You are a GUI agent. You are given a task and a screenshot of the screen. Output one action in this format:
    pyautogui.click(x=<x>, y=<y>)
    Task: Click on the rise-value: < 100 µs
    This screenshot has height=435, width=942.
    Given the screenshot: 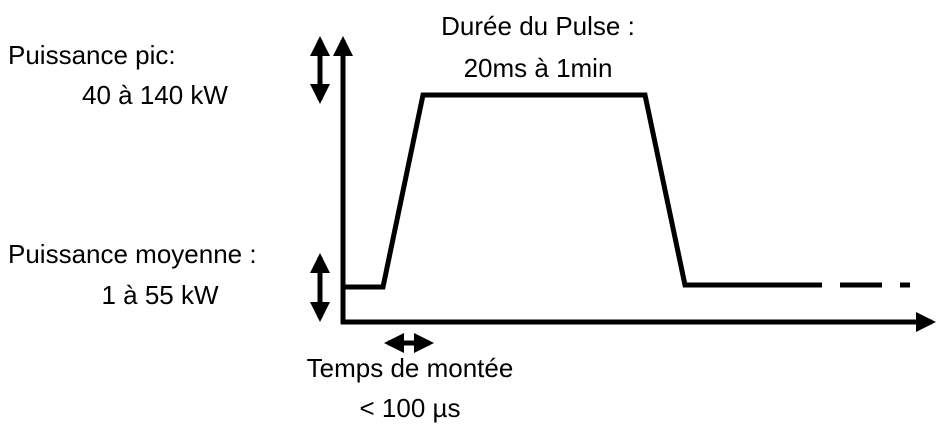 What is the action you would take?
    pyautogui.click(x=410, y=408)
    